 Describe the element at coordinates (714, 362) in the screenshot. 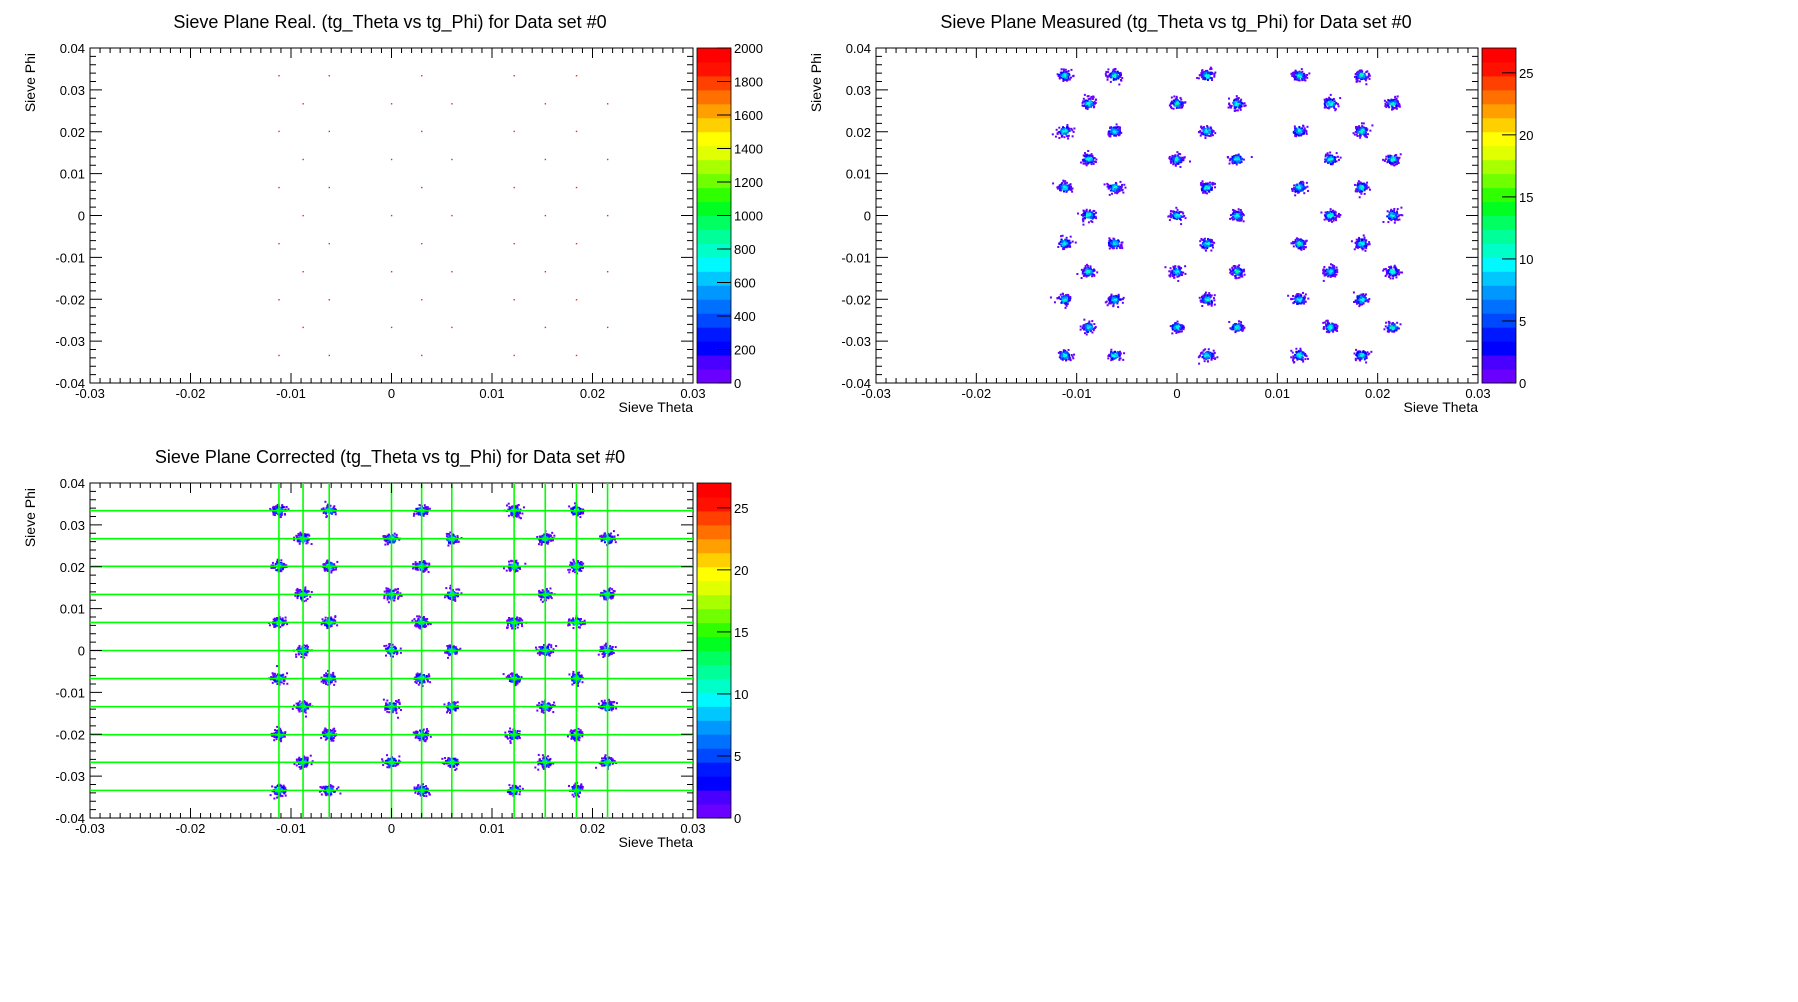

I see `color-scale-band` at that location.